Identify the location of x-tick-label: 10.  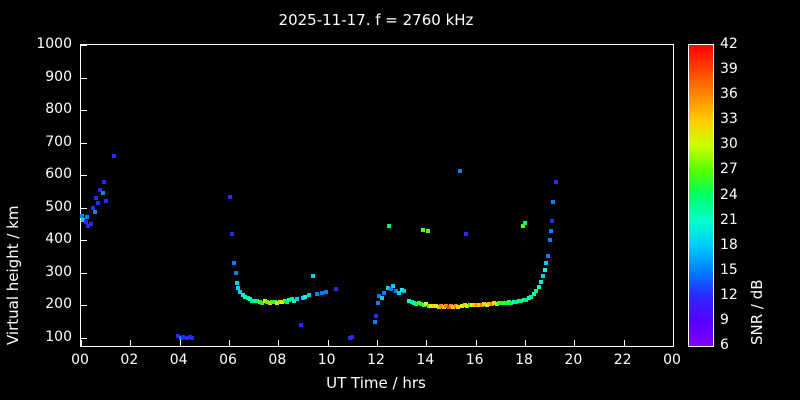
(326, 360).